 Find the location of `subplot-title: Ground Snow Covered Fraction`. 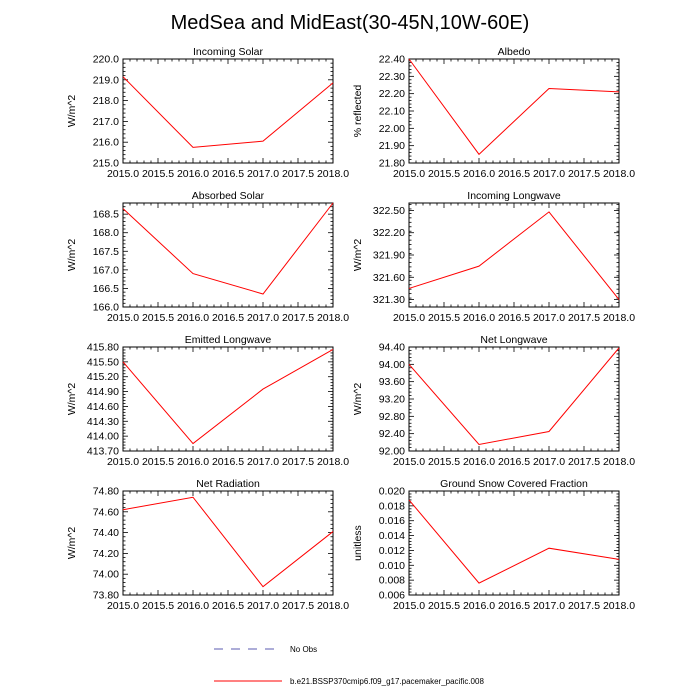

subplot-title: Ground Snow Covered Fraction is located at coordinates (514, 484).